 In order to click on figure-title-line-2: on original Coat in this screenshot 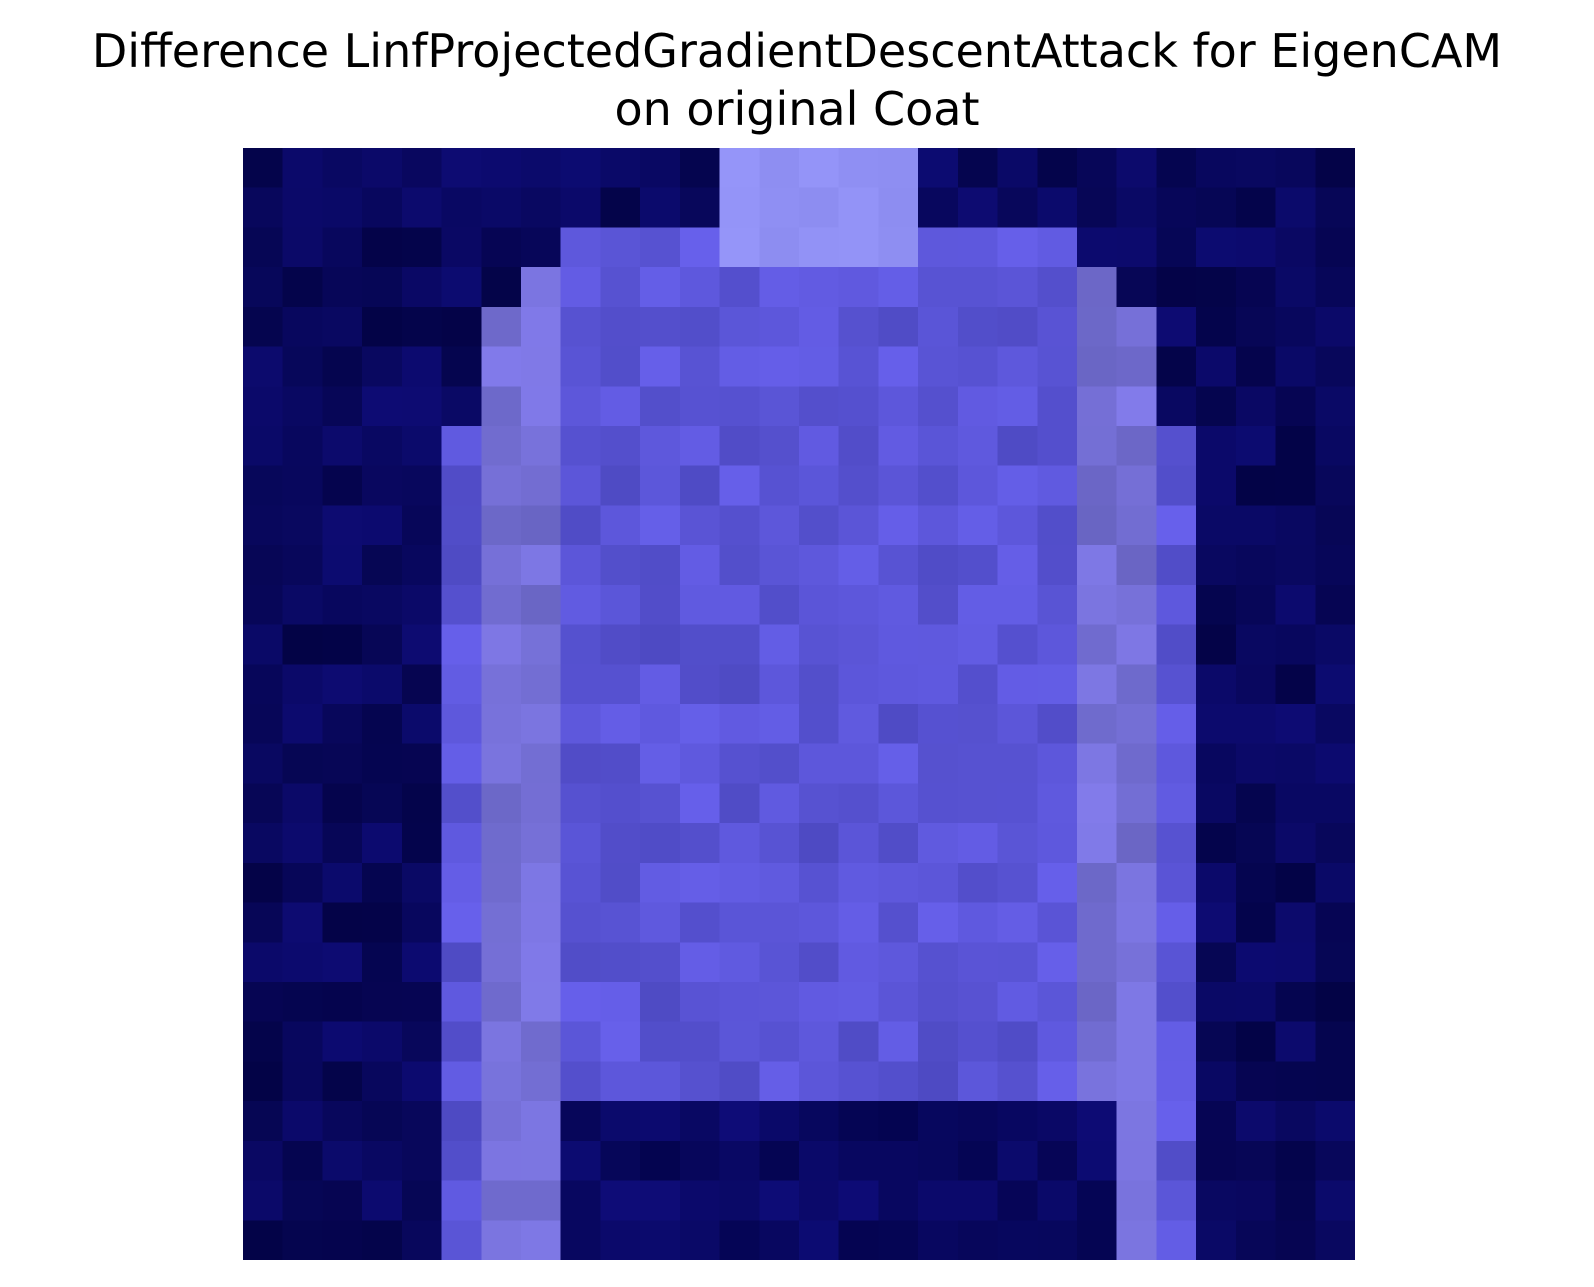, I will do `click(797, 109)`.